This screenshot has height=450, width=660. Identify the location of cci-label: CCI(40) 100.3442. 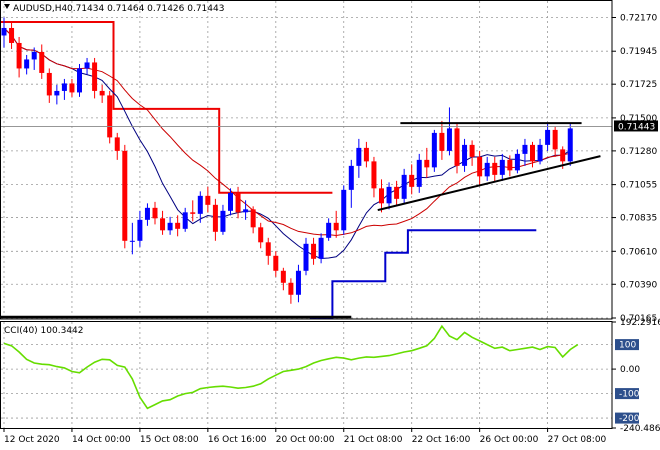
(44, 331).